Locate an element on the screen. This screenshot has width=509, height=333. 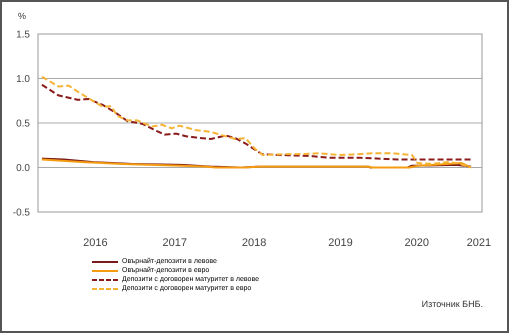
x-tick-label: 2017 is located at coordinates (174, 242).